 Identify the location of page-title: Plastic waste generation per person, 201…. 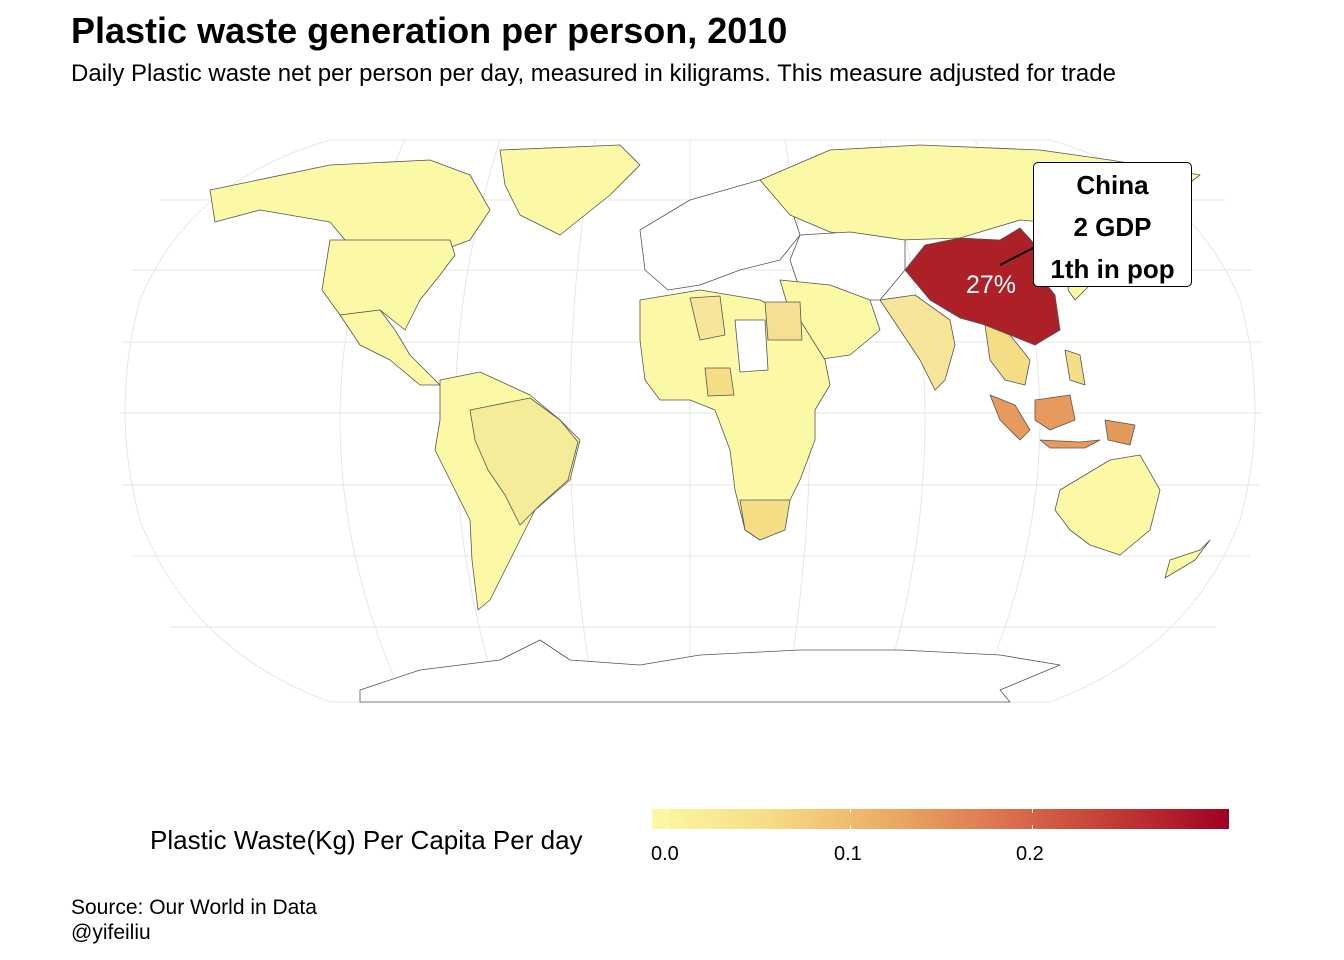
(429, 30).